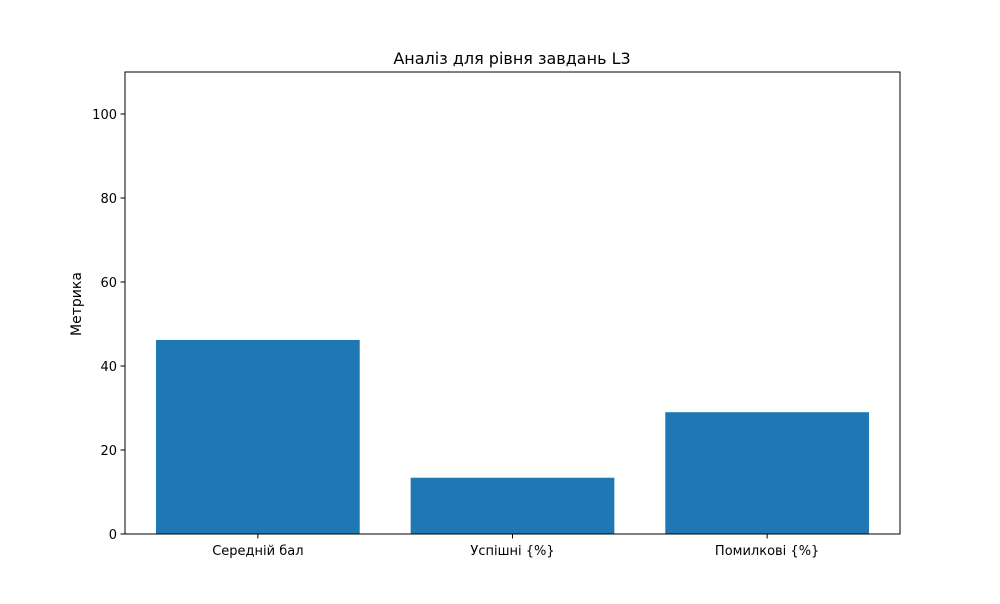 Image resolution: width=1000 pixels, height=604 pixels. I want to click on y-tick-label: 40, so click(108, 367).